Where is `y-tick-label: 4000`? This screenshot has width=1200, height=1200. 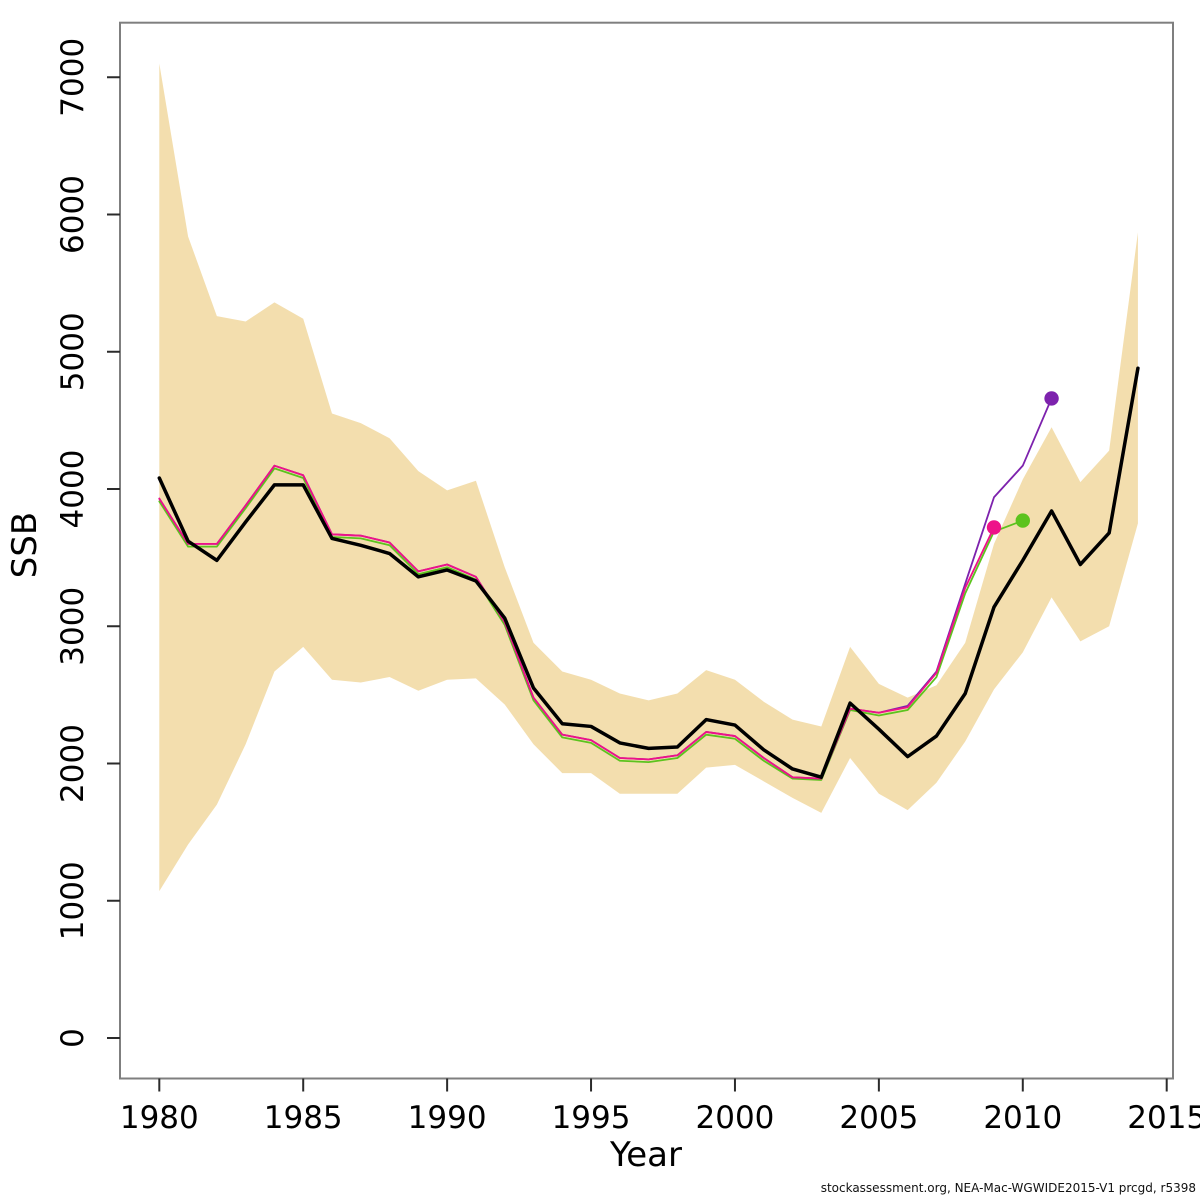
y-tick-label: 4000 is located at coordinates (73, 489).